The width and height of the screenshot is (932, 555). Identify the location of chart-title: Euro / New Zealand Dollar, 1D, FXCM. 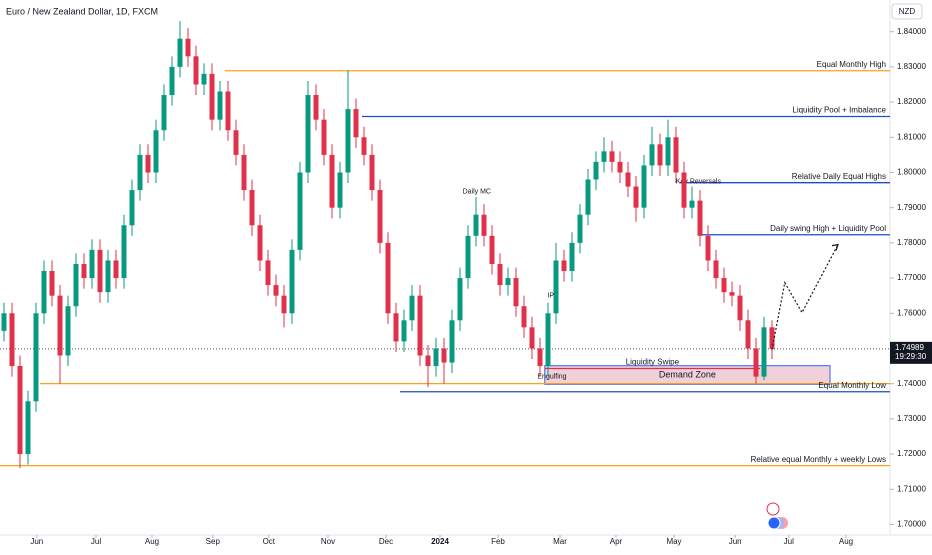
(82, 11).